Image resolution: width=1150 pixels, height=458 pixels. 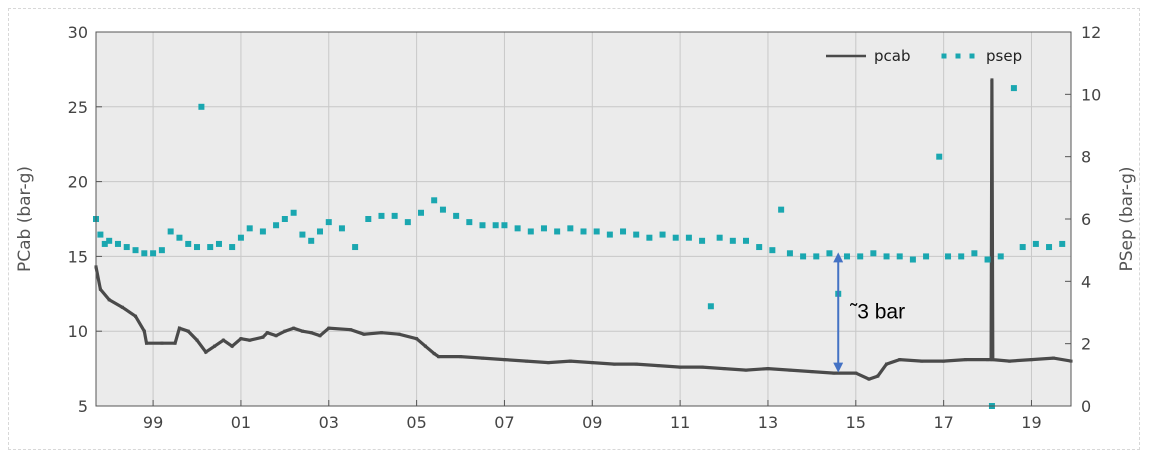 What do you see at coordinates (1086, 281) in the screenshot?
I see `right-tick-label: 4` at bounding box center [1086, 281].